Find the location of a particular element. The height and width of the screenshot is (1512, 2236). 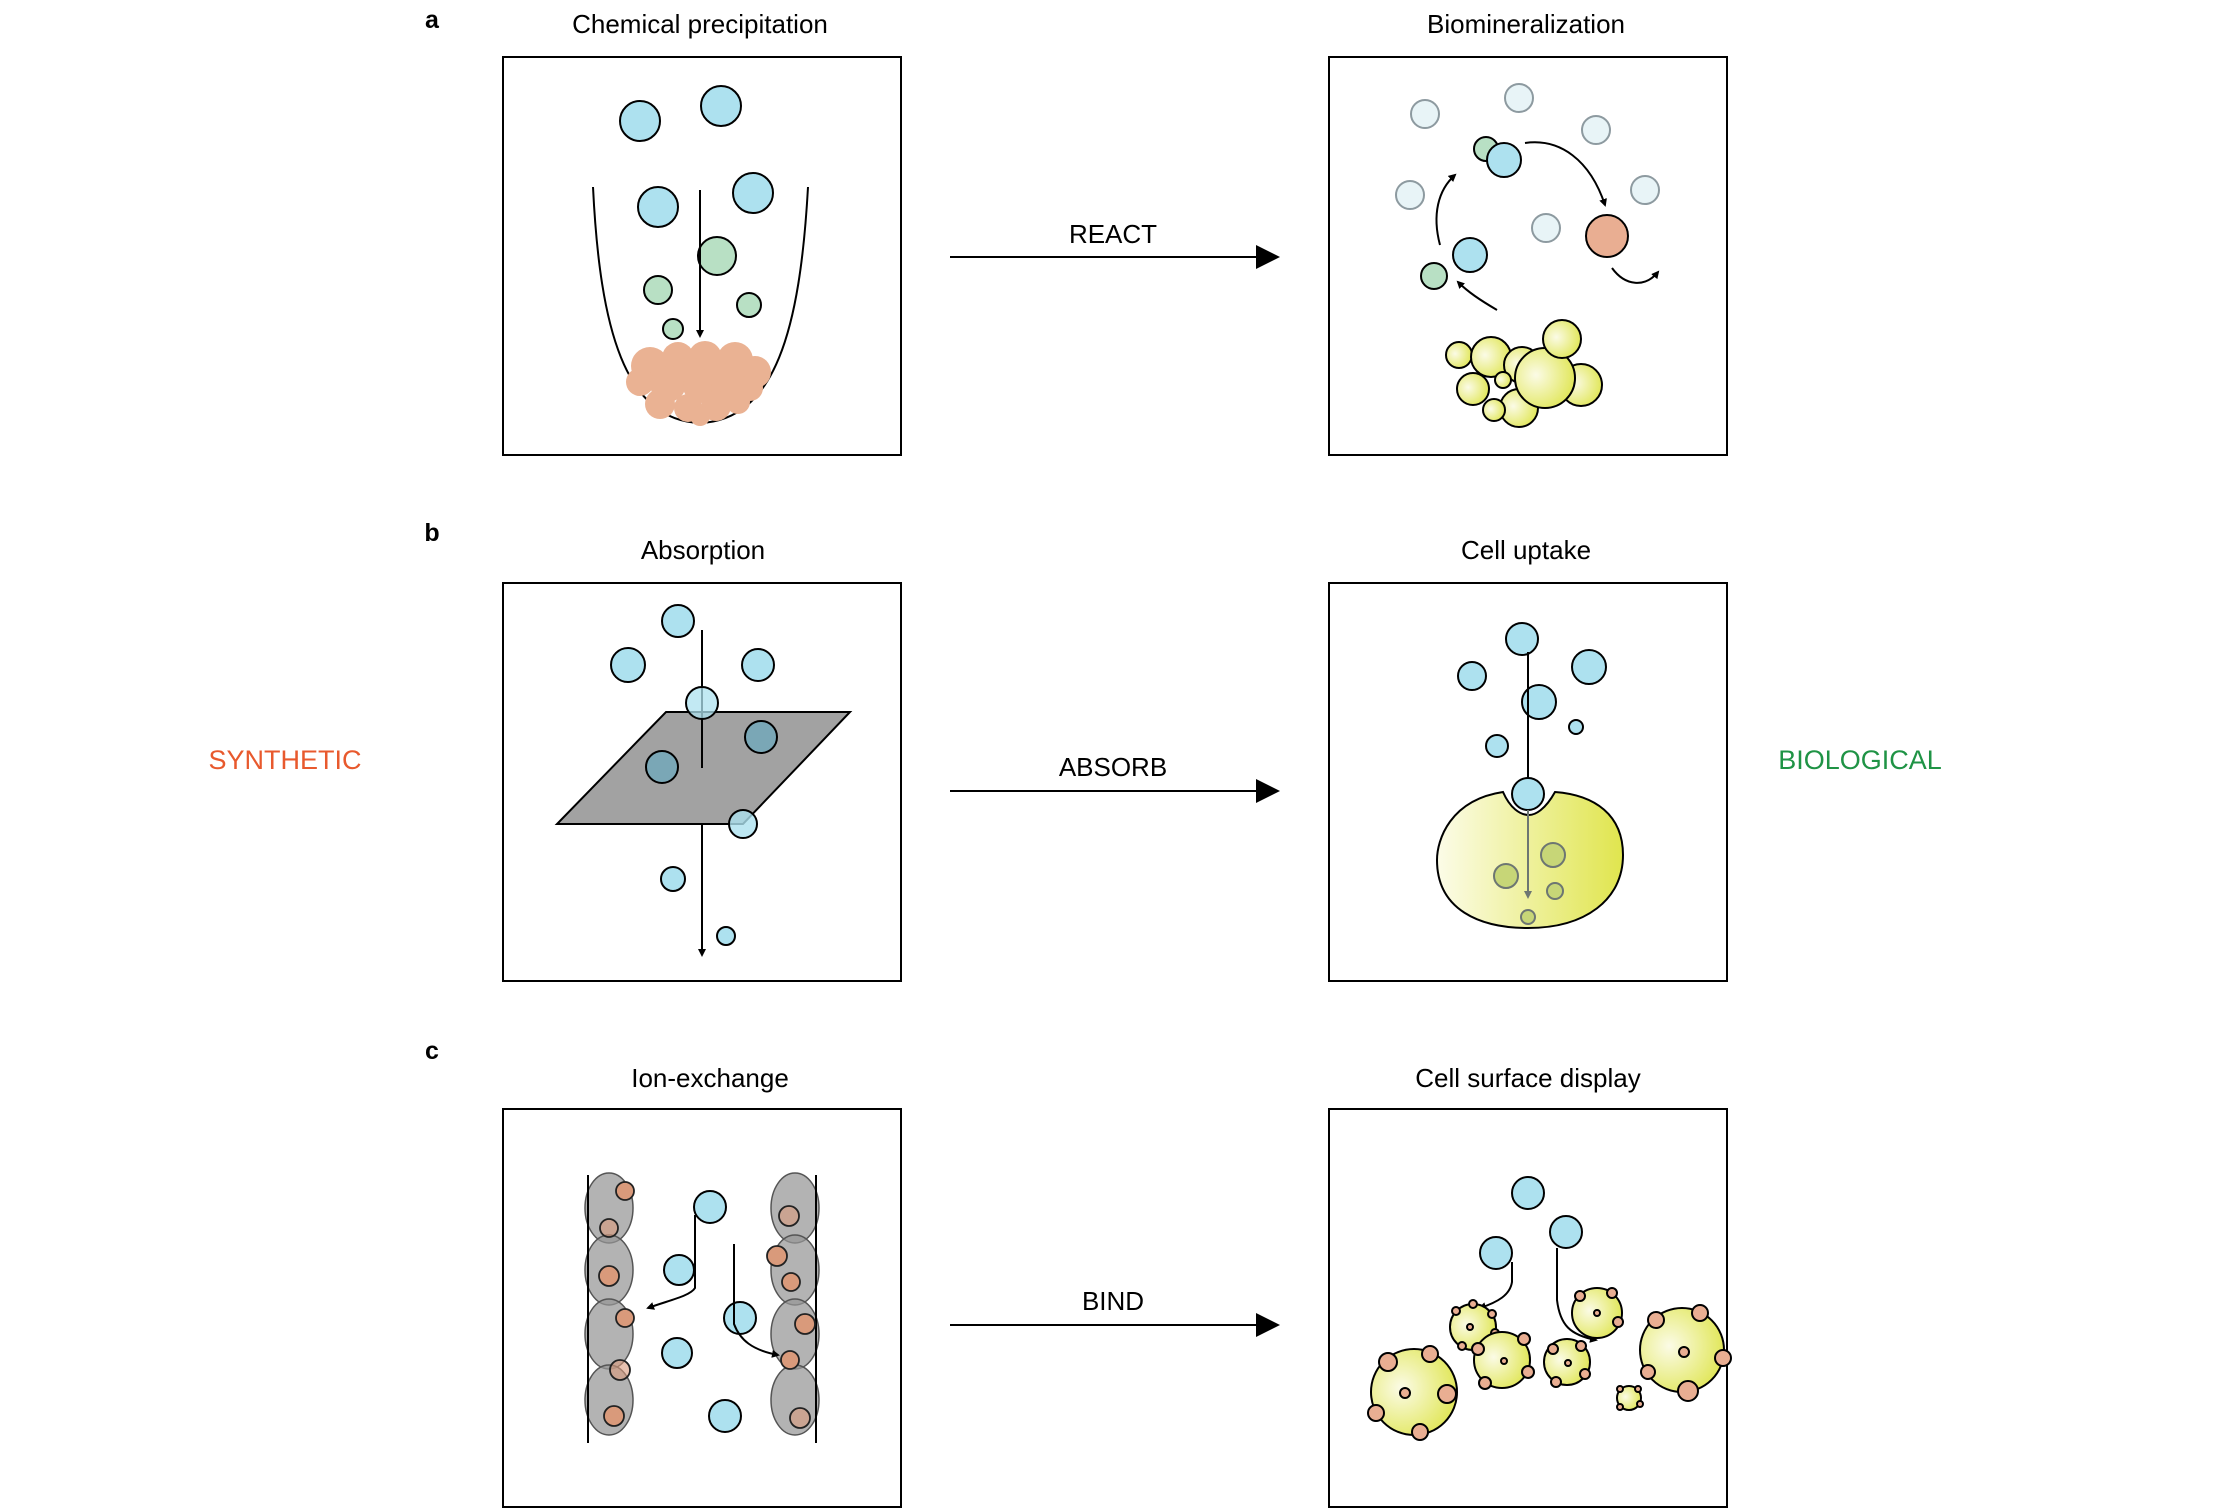

title-biomineralization: Biomineralization is located at coordinates (1526, 24).